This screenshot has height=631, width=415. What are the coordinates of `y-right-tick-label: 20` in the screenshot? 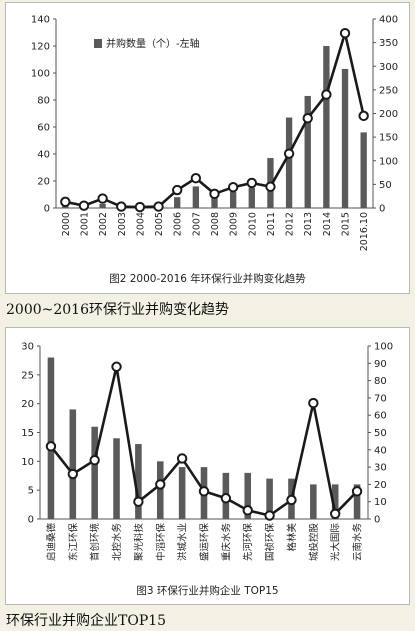 It's located at (380, 485).